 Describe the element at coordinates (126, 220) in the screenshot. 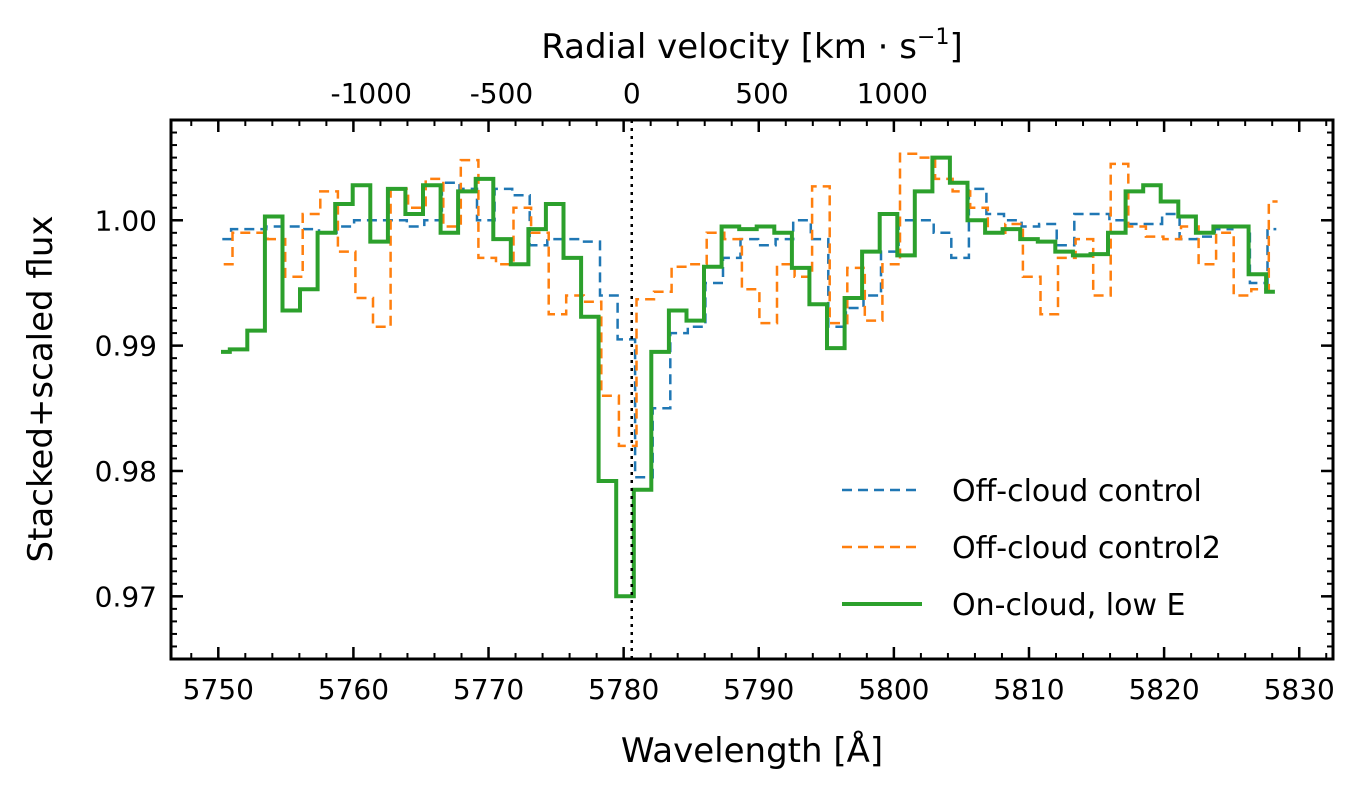

I see `y-tick-label: 1.00` at that location.